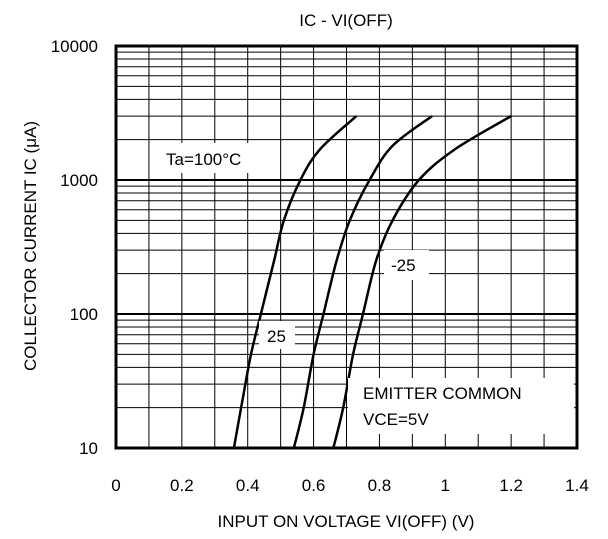 The height and width of the screenshot is (539, 608). I want to click on annotation-minus25-label: -25, so click(403, 265).